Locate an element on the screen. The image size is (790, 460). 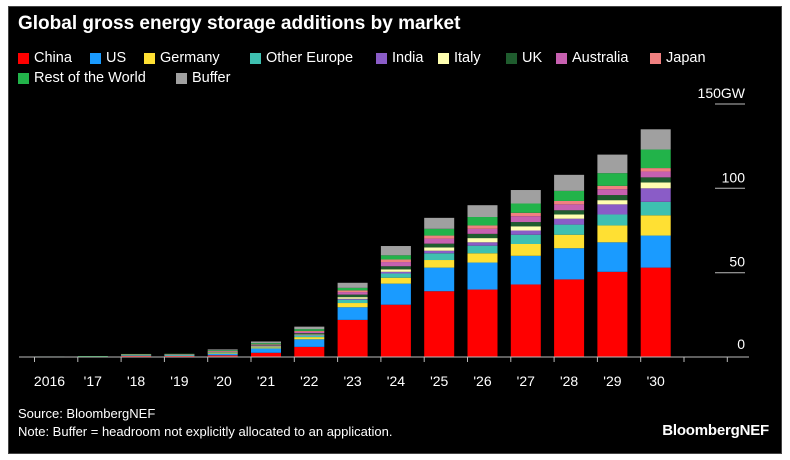
legend-item-japan: Japan is located at coordinates (678, 58).